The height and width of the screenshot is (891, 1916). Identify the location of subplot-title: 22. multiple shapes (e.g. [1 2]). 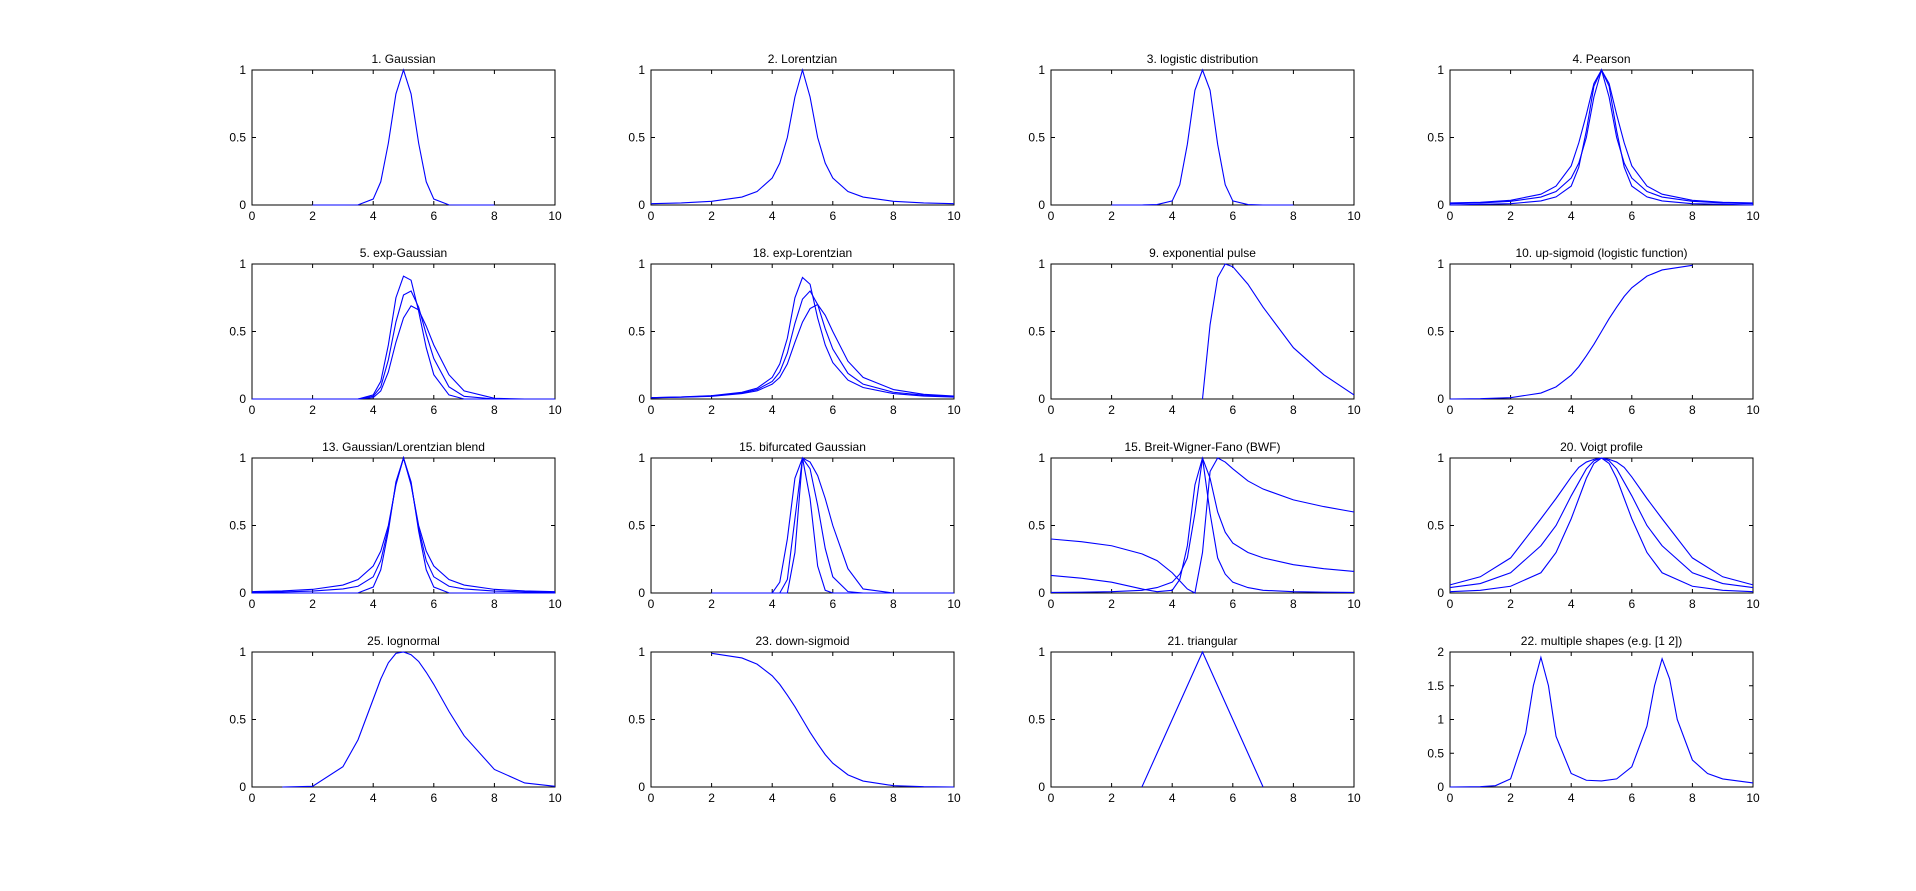
(1601, 641).